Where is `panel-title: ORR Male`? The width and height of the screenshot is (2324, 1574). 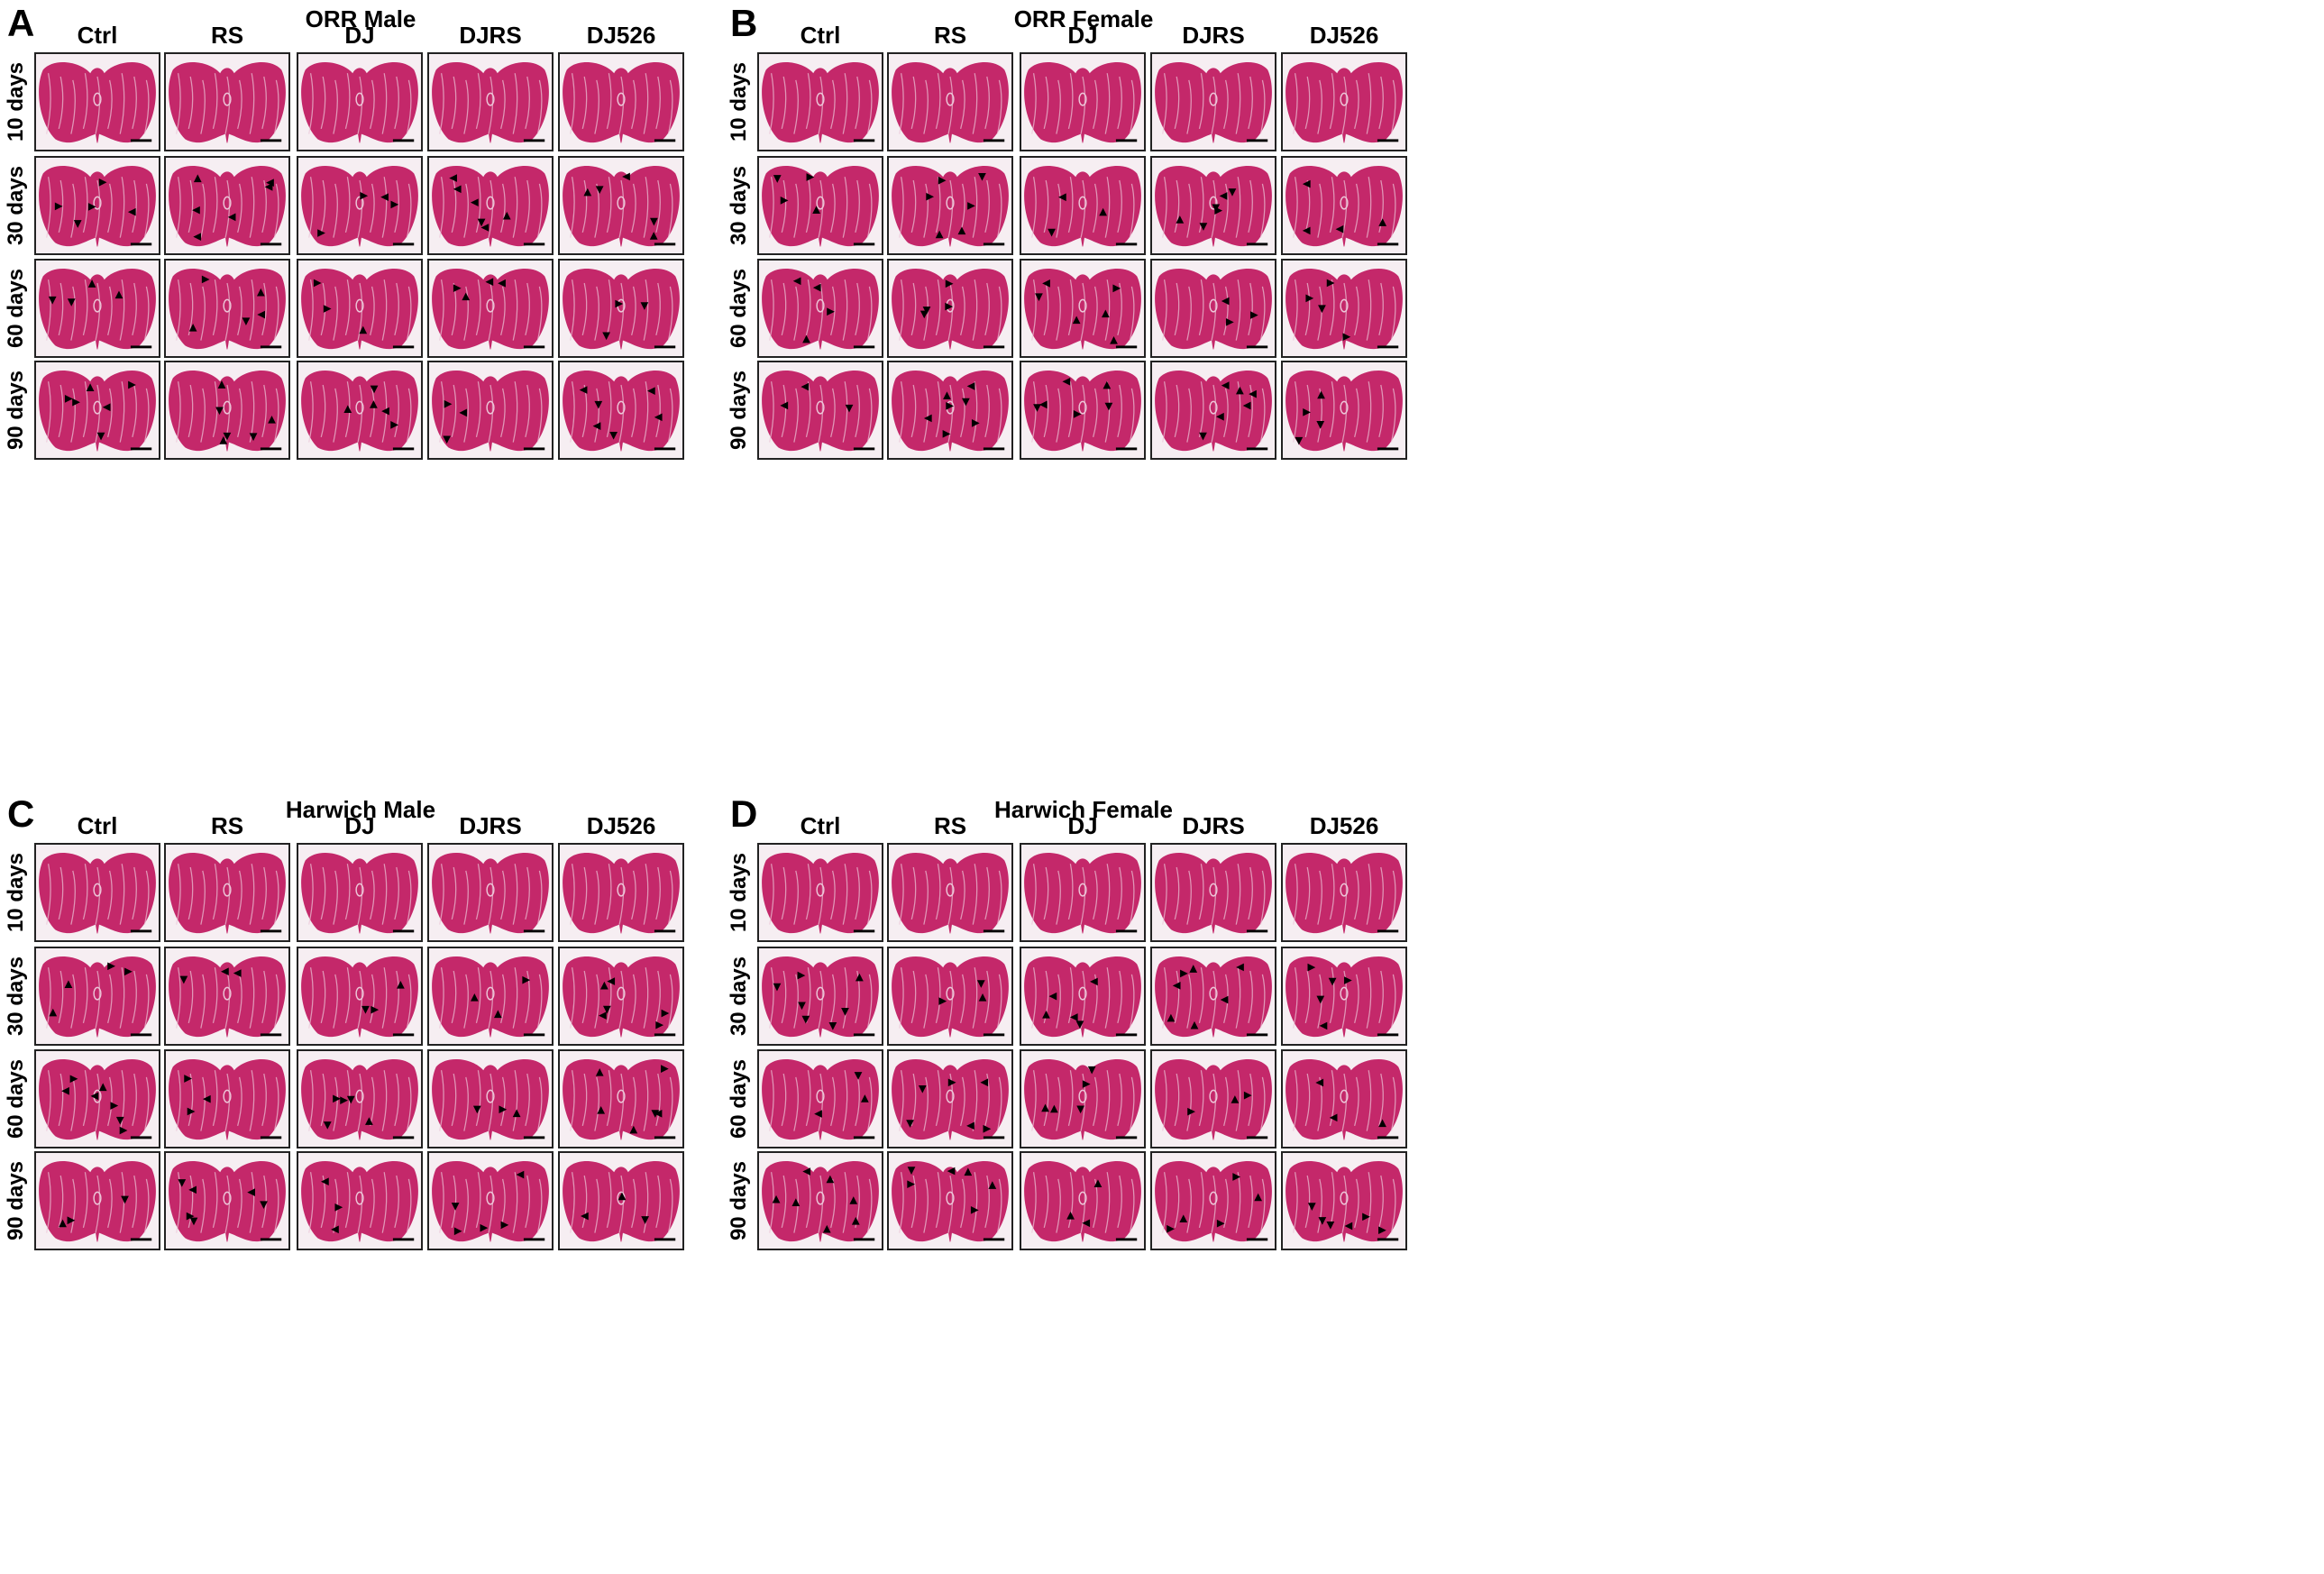
panel-title: ORR Male is located at coordinates (360, 18).